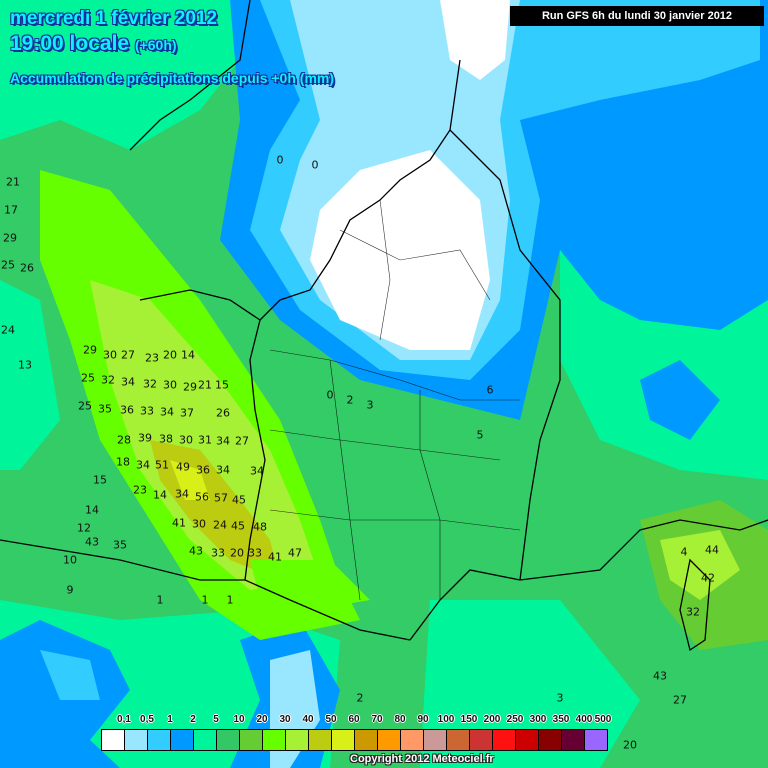 The width and height of the screenshot is (768, 768). Describe the element at coordinates (262, 719) in the screenshot. I see `legend-label: 20` at that location.